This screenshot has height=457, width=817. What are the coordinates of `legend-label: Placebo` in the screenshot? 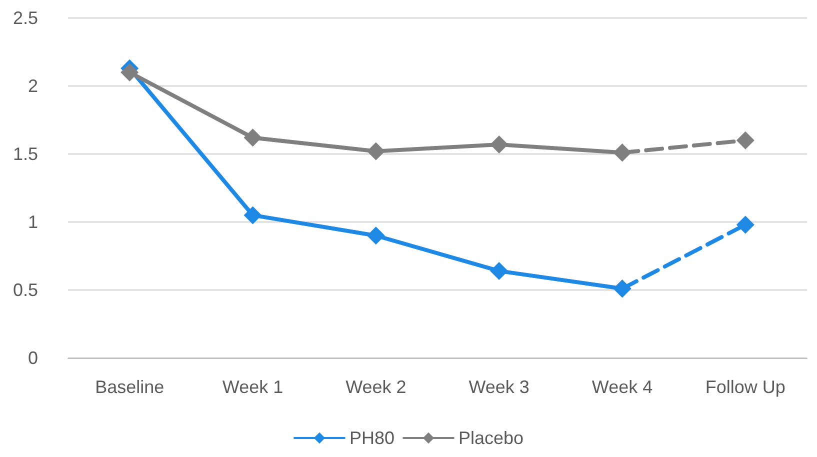 It's located at (491, 438).